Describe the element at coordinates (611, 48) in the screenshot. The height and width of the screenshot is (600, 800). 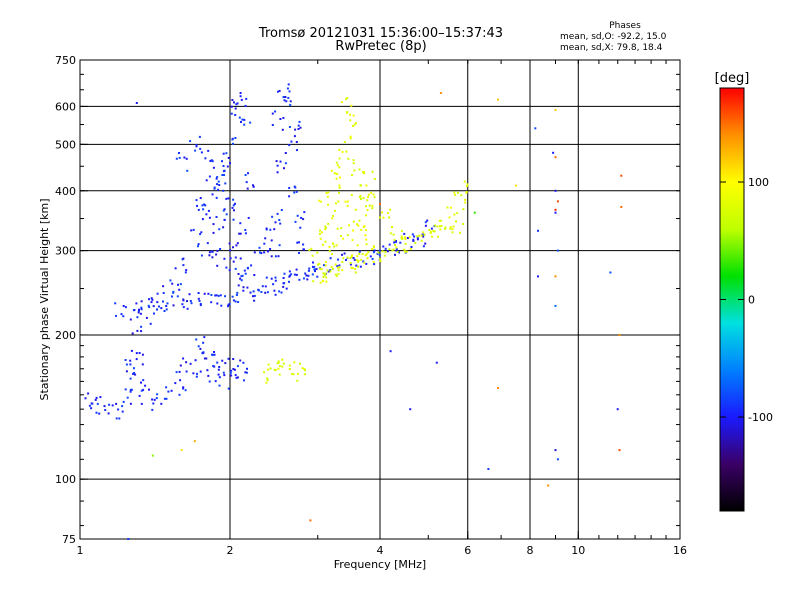
I see `phases-stats-x-mode: mean, sd,X: 79.8, 18.4` at that location.